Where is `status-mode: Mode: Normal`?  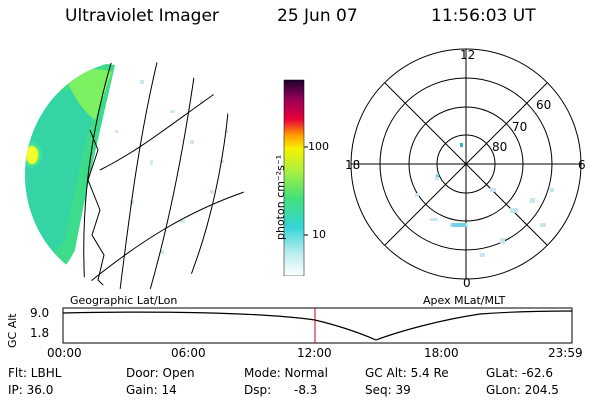 status-mode: Mode: Normal is located at coordinates (286, 373).